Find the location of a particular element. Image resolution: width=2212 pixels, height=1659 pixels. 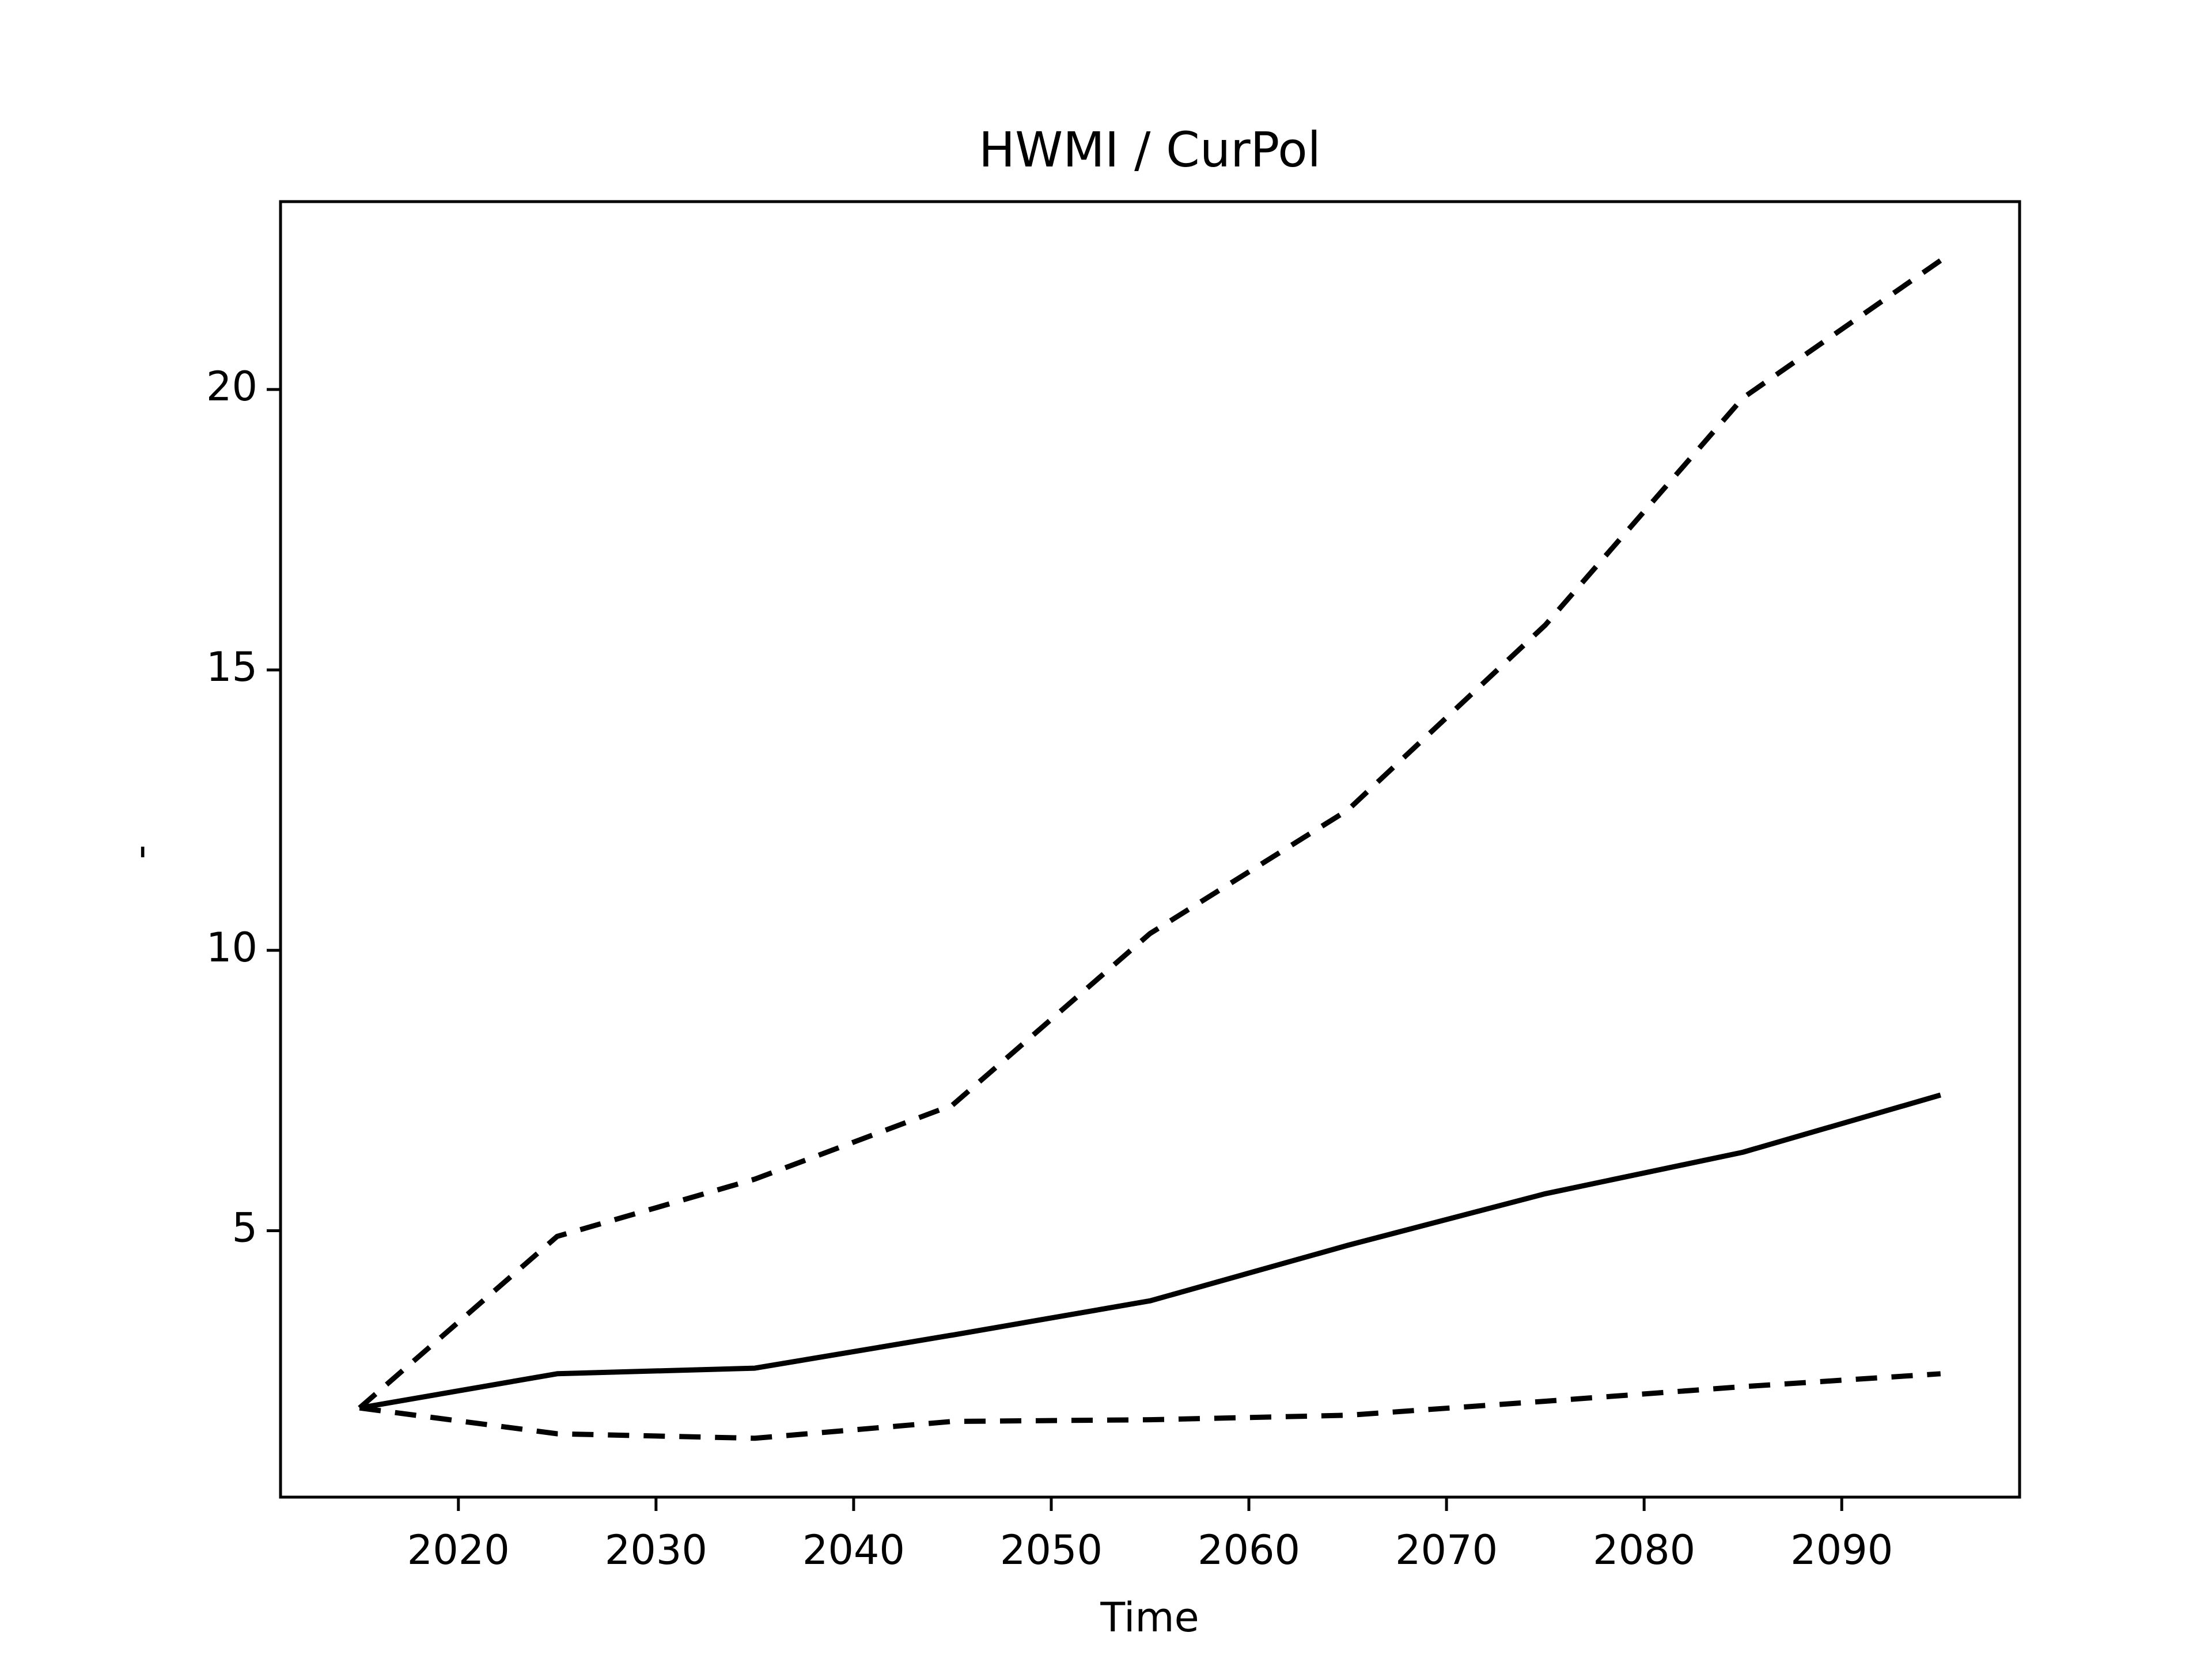

chart-title: HWMI / CurPol is located at coordinates (1150, 150).